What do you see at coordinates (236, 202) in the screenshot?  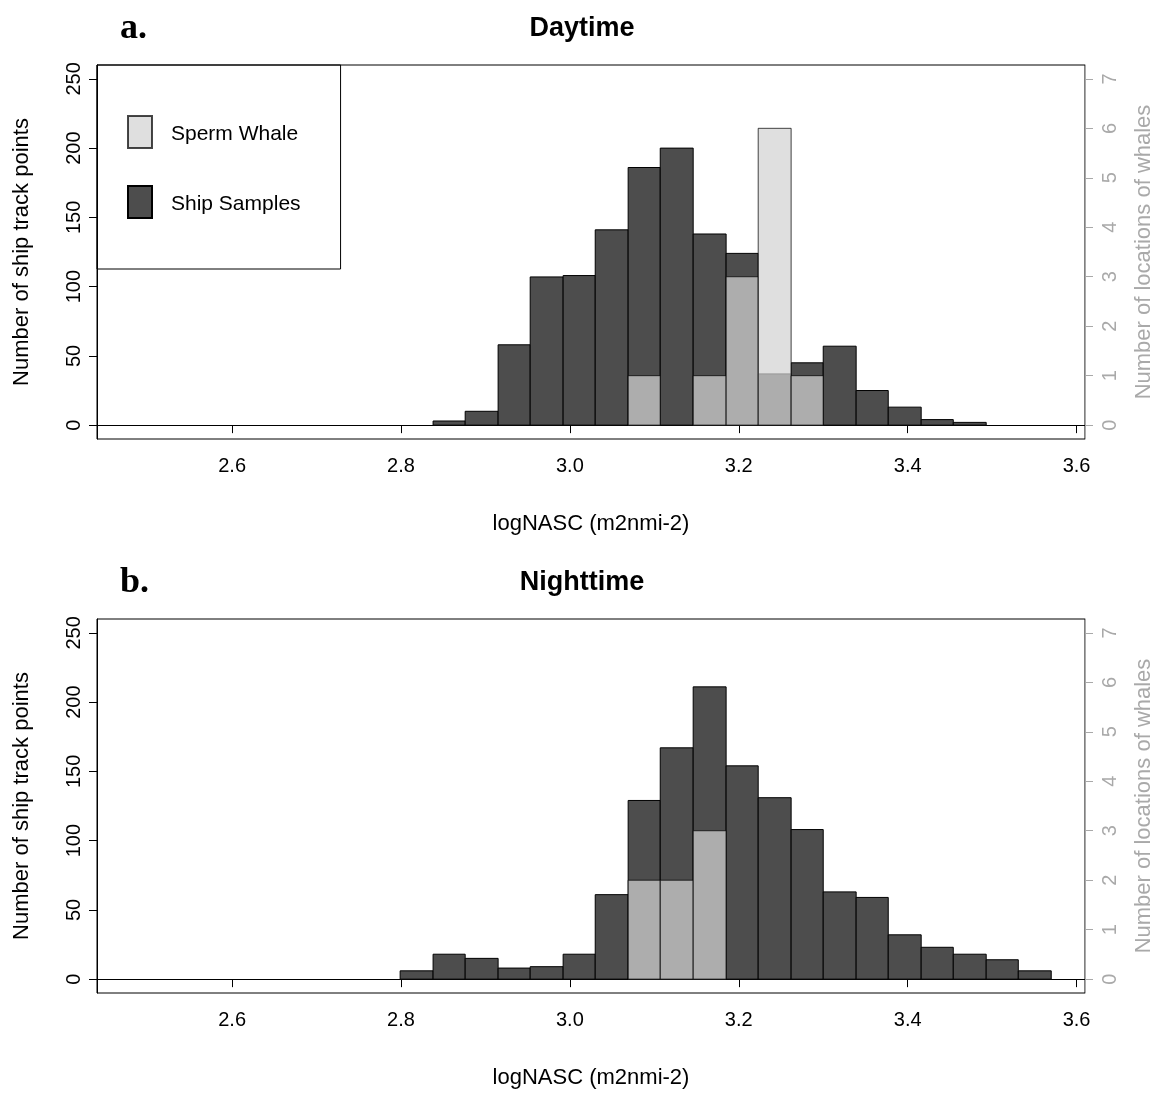 I see `legend-label: Ship Samples` at bounding box center [236, 202].